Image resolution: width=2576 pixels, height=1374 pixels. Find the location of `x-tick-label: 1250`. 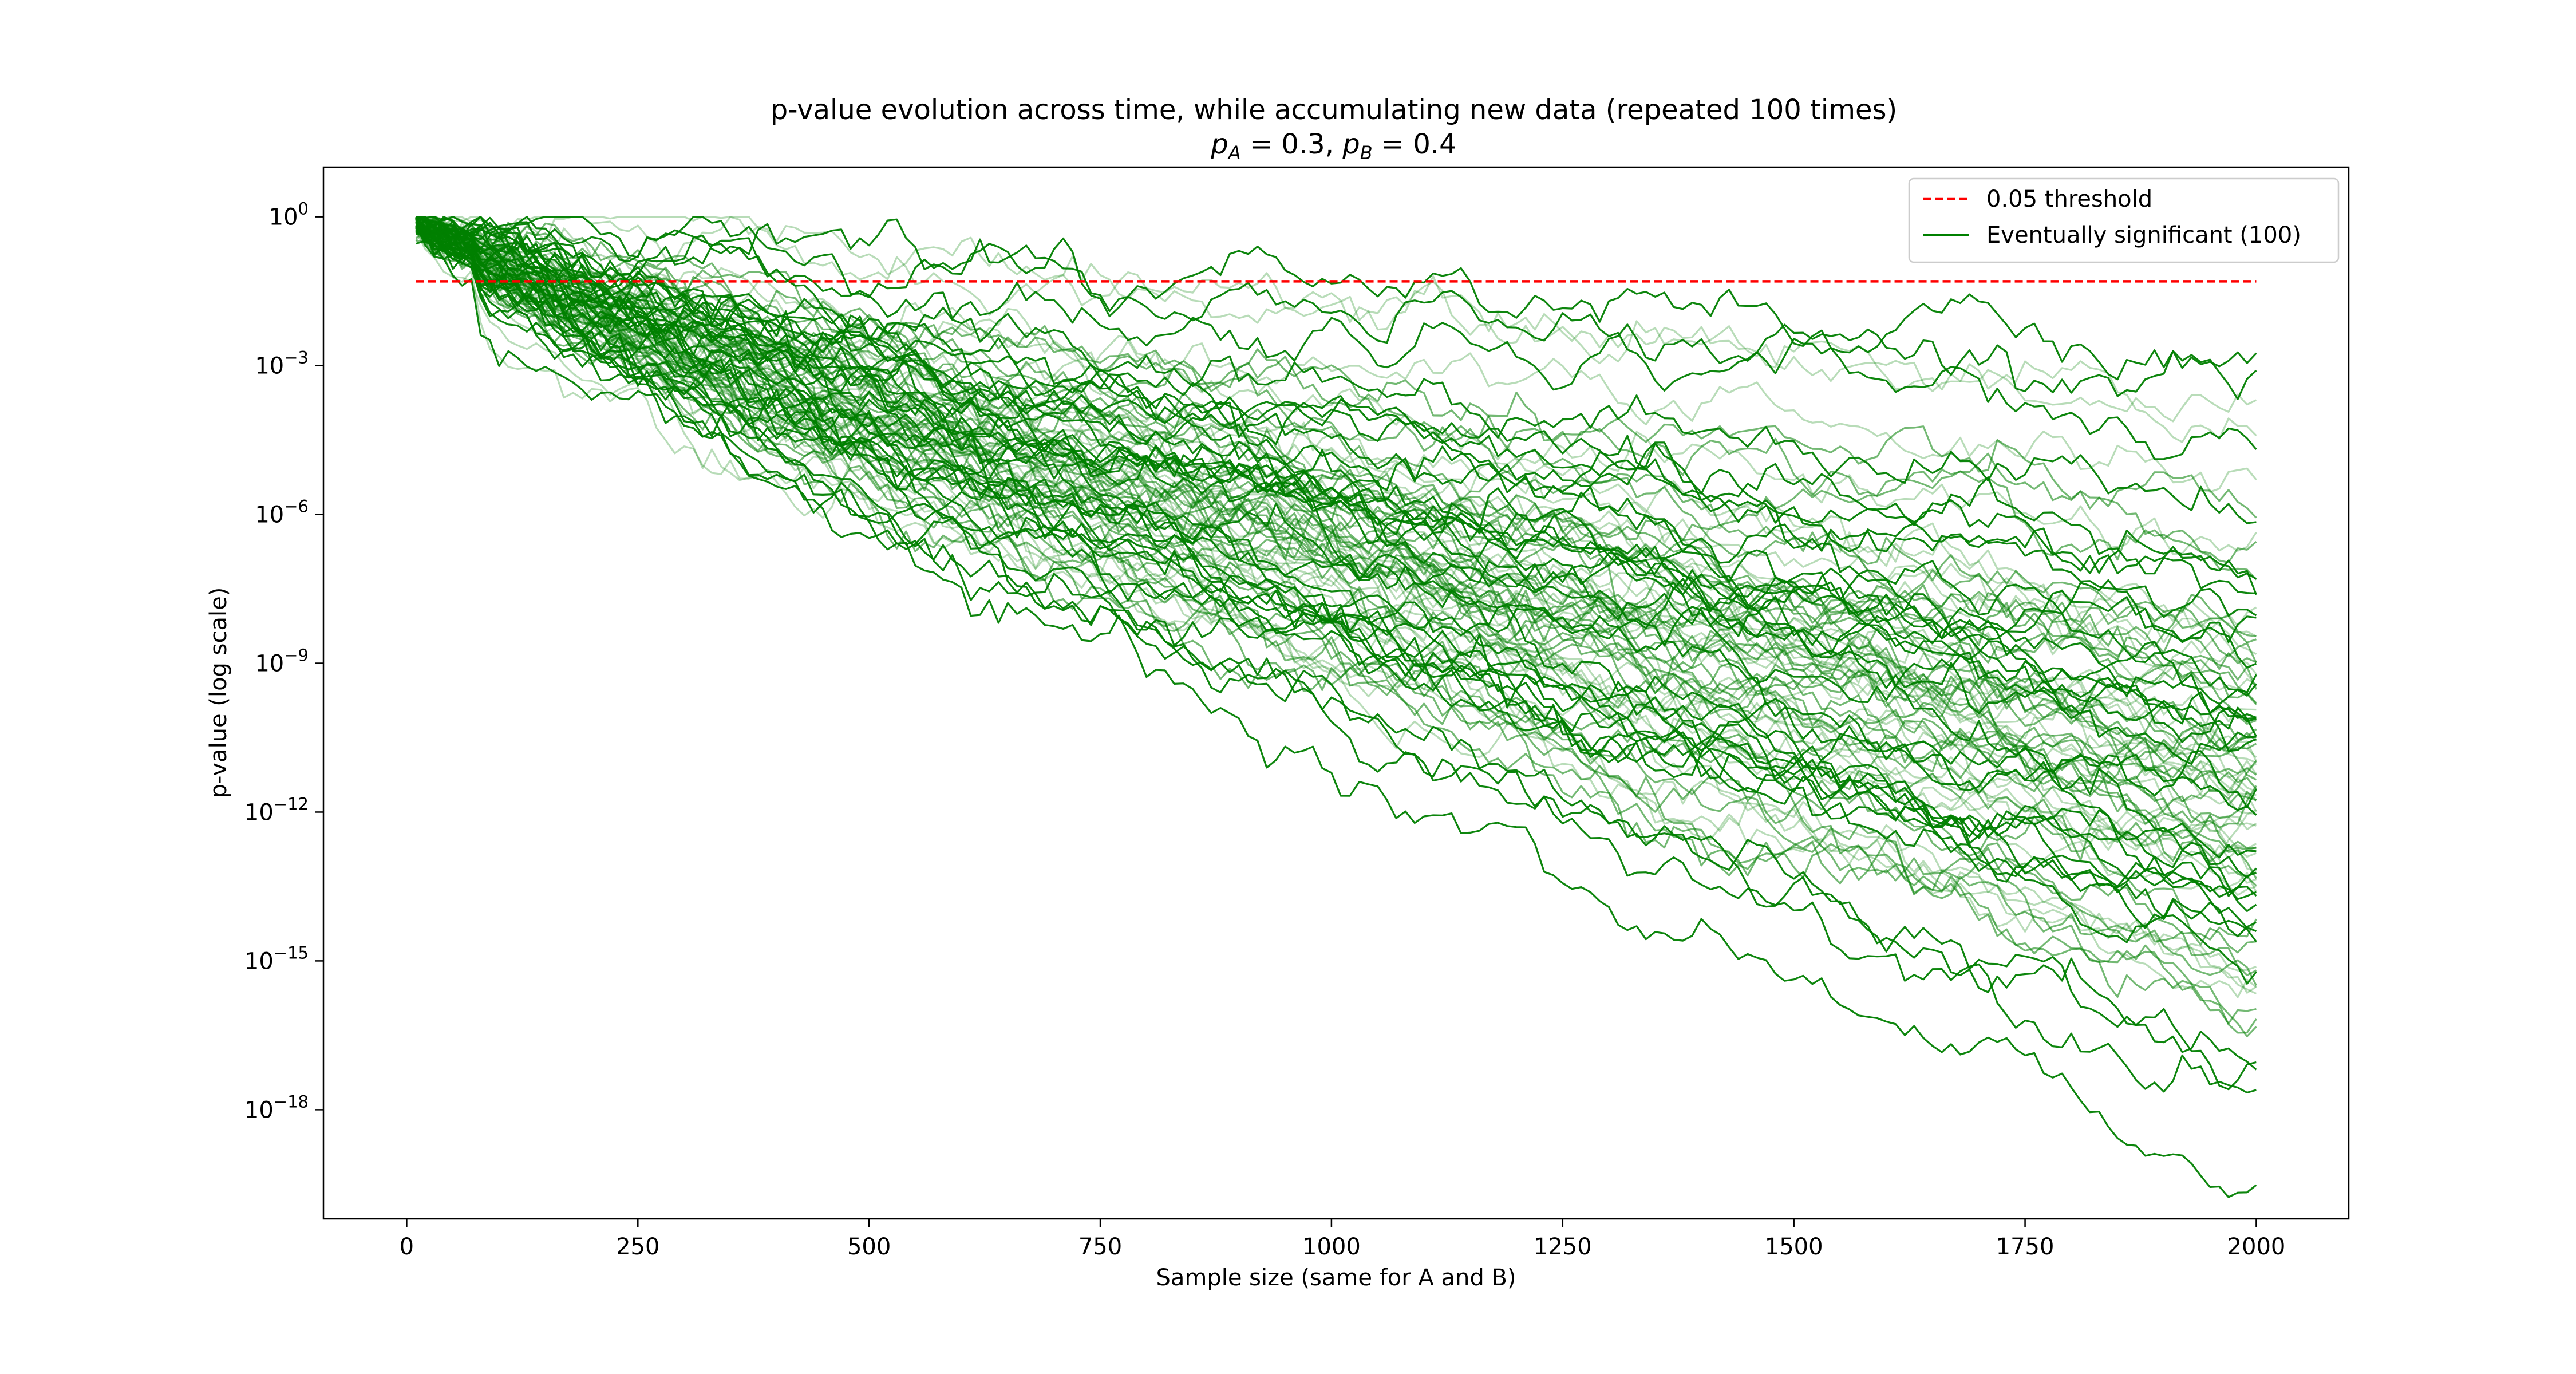

x-tick-label: 1250 is located at coordinates (1563, 1247).